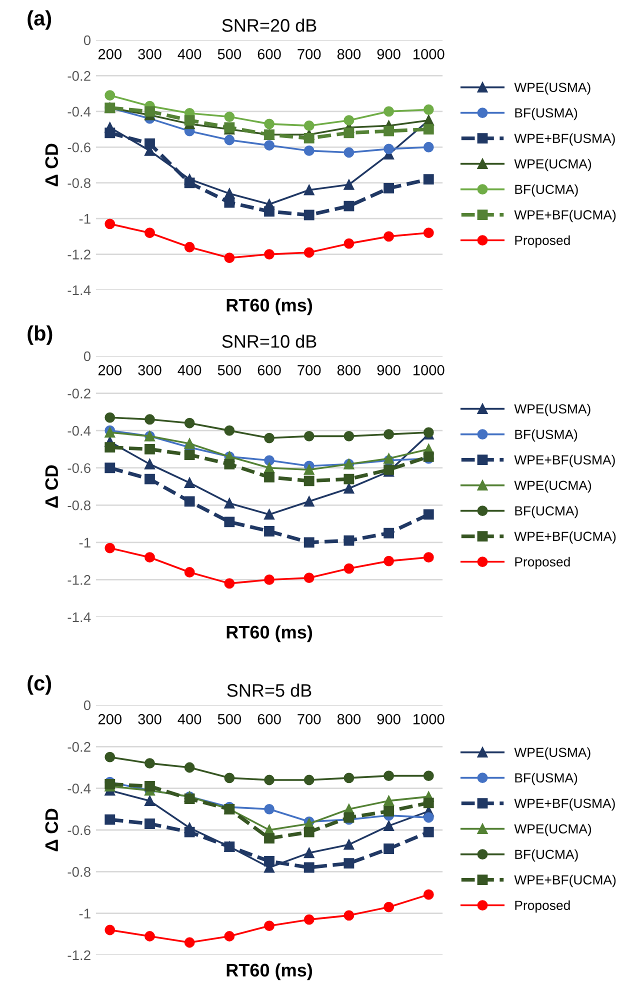 This screenshot has width=619, height=1000. Describe the element at coordinates (40, 20) in the screenshot. I see `text: (a)` at that location.